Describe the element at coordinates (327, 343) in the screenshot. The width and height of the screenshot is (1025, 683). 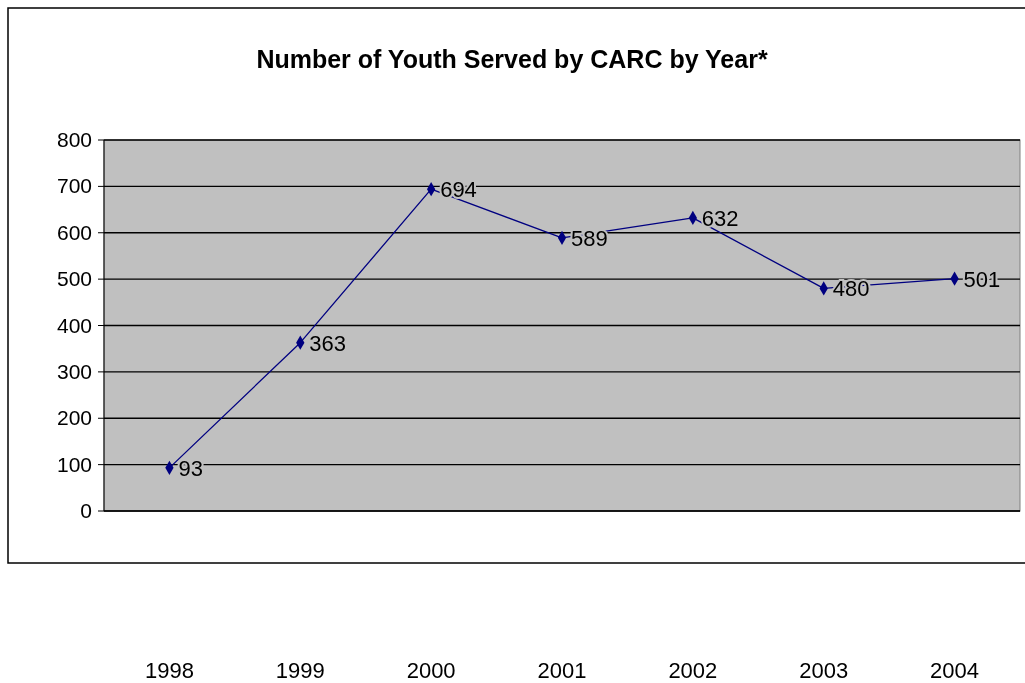
I see `data-label: 363` at that location.